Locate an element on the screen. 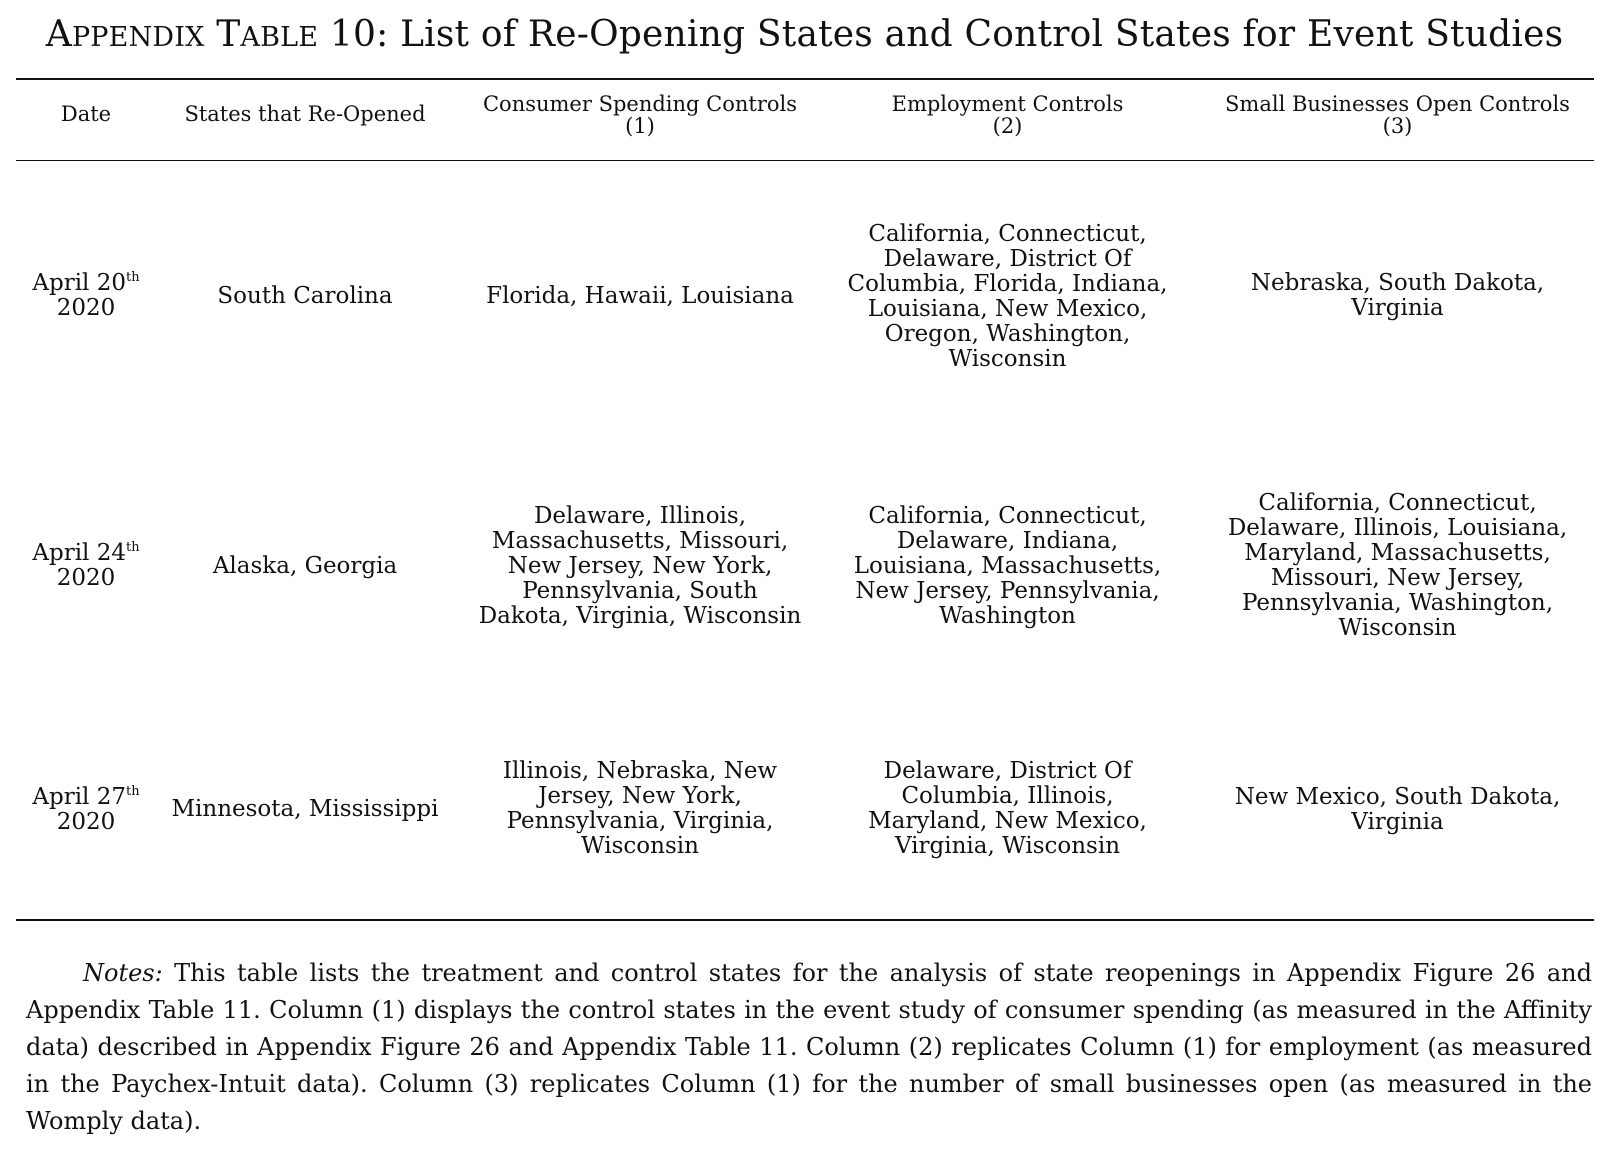 The image size is (1609, 1149). row-2-consumer-line: Massachusetts, Missouri, is located at coordinates (640, 541).